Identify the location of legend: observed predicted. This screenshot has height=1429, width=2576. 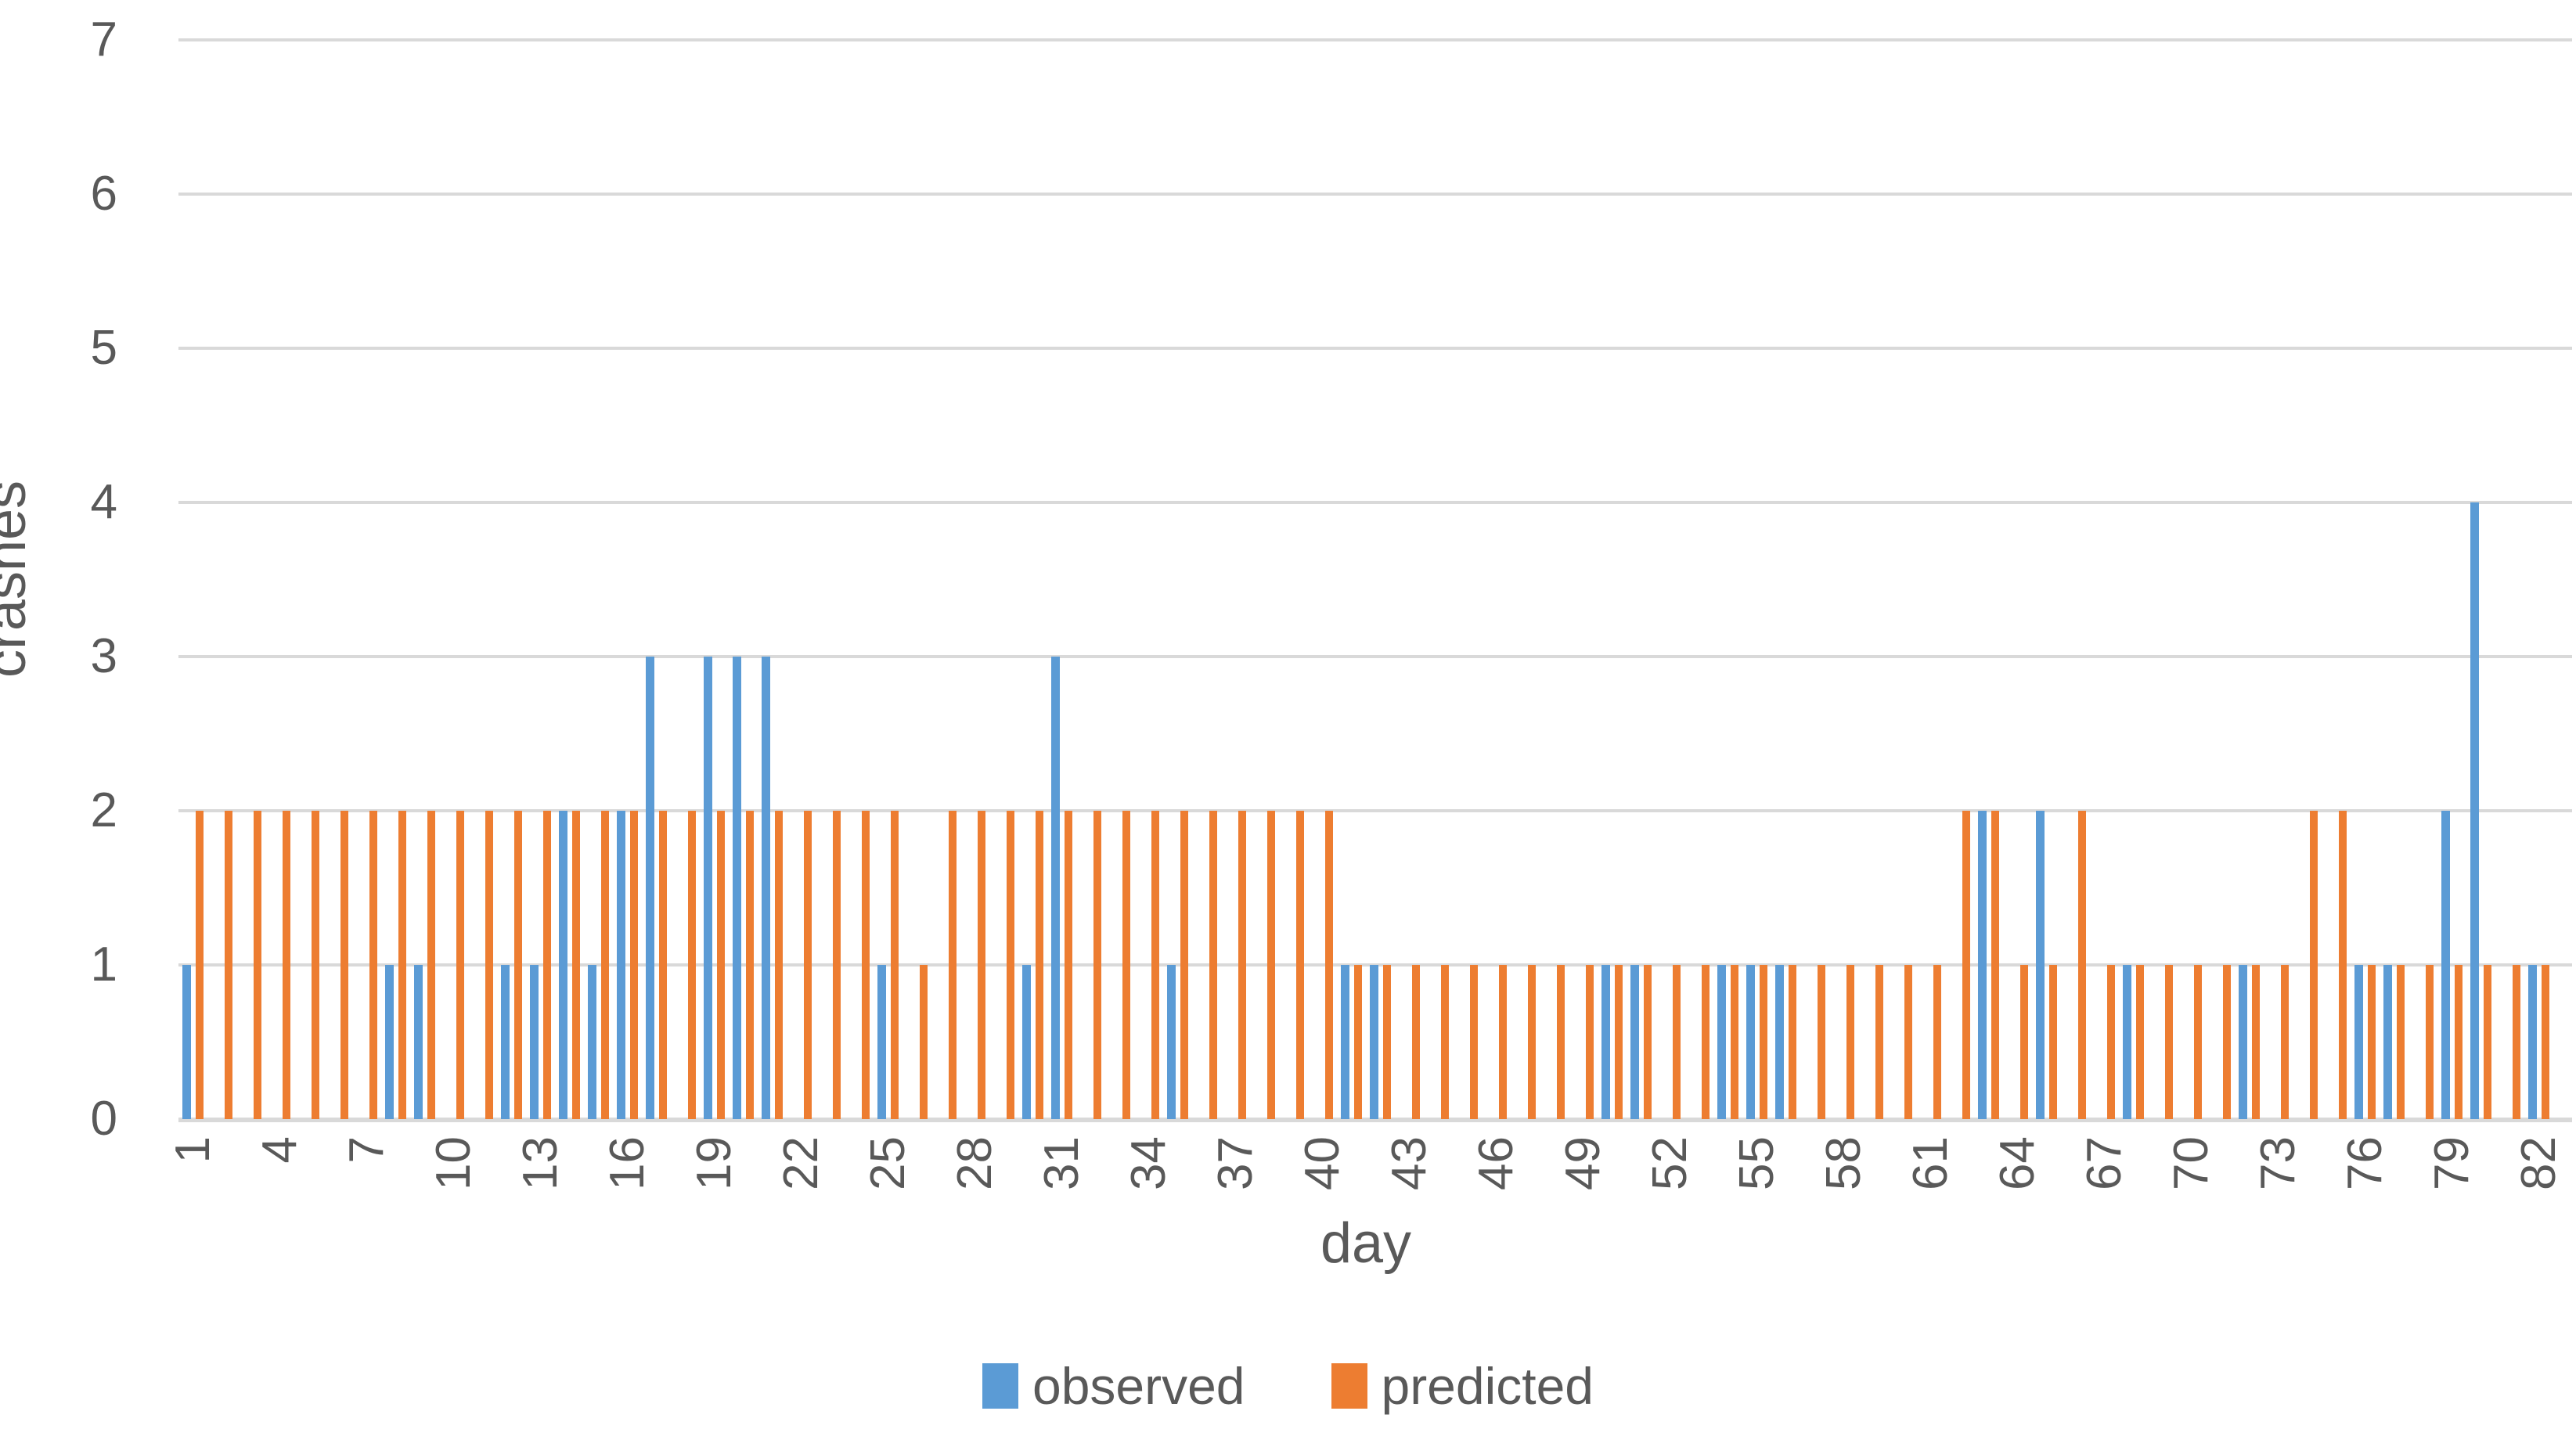
(1288, 1386).